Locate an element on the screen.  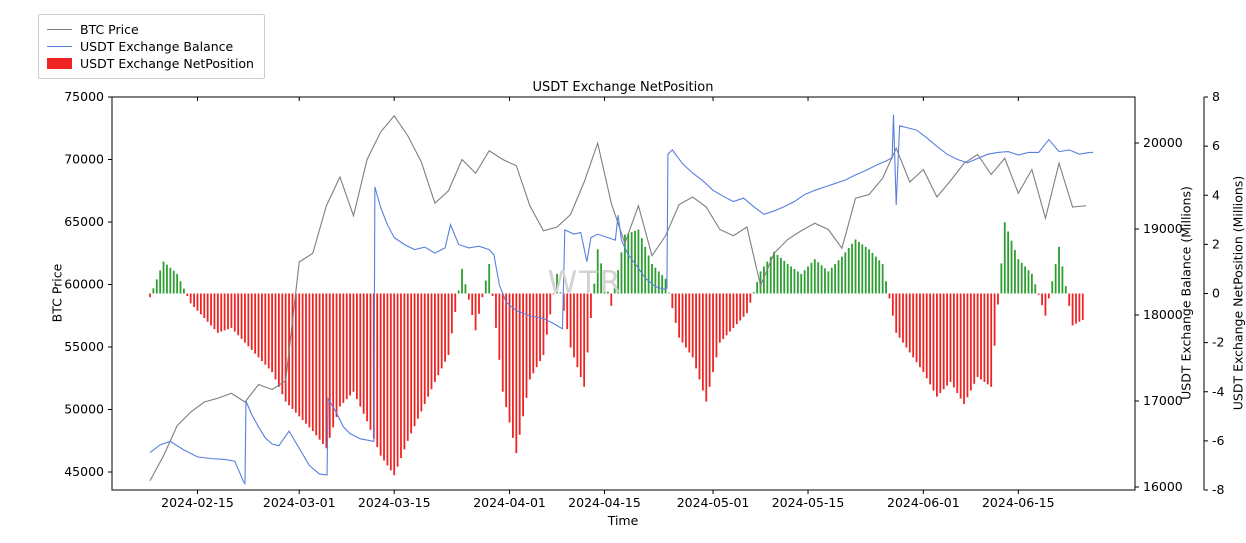
legend-entry-usdt-netposition: USDT Exchange NetPosition is located at coordinates (150, 63).